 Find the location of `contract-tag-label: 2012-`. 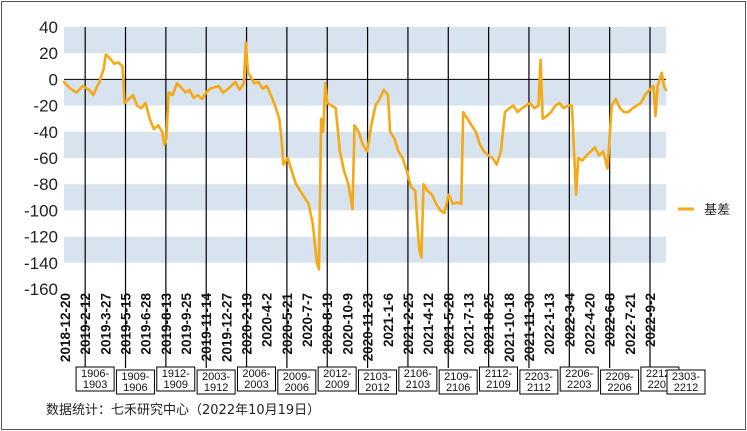

contract-tag-label: 2012- is located at coordinates (337, 374).